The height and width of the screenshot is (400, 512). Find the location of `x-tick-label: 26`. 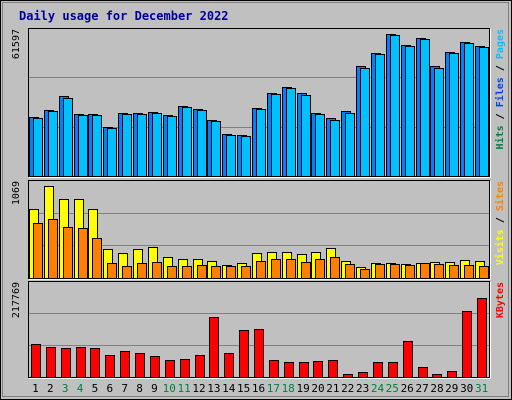

x-tick-label: 26 is located at coordinates (407, 388).